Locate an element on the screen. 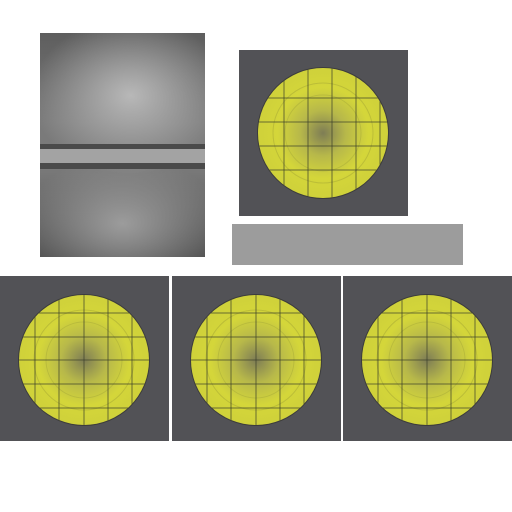 This screenshot has width=512, height=512. lens-tile-top is located at coordinates (323, 133).